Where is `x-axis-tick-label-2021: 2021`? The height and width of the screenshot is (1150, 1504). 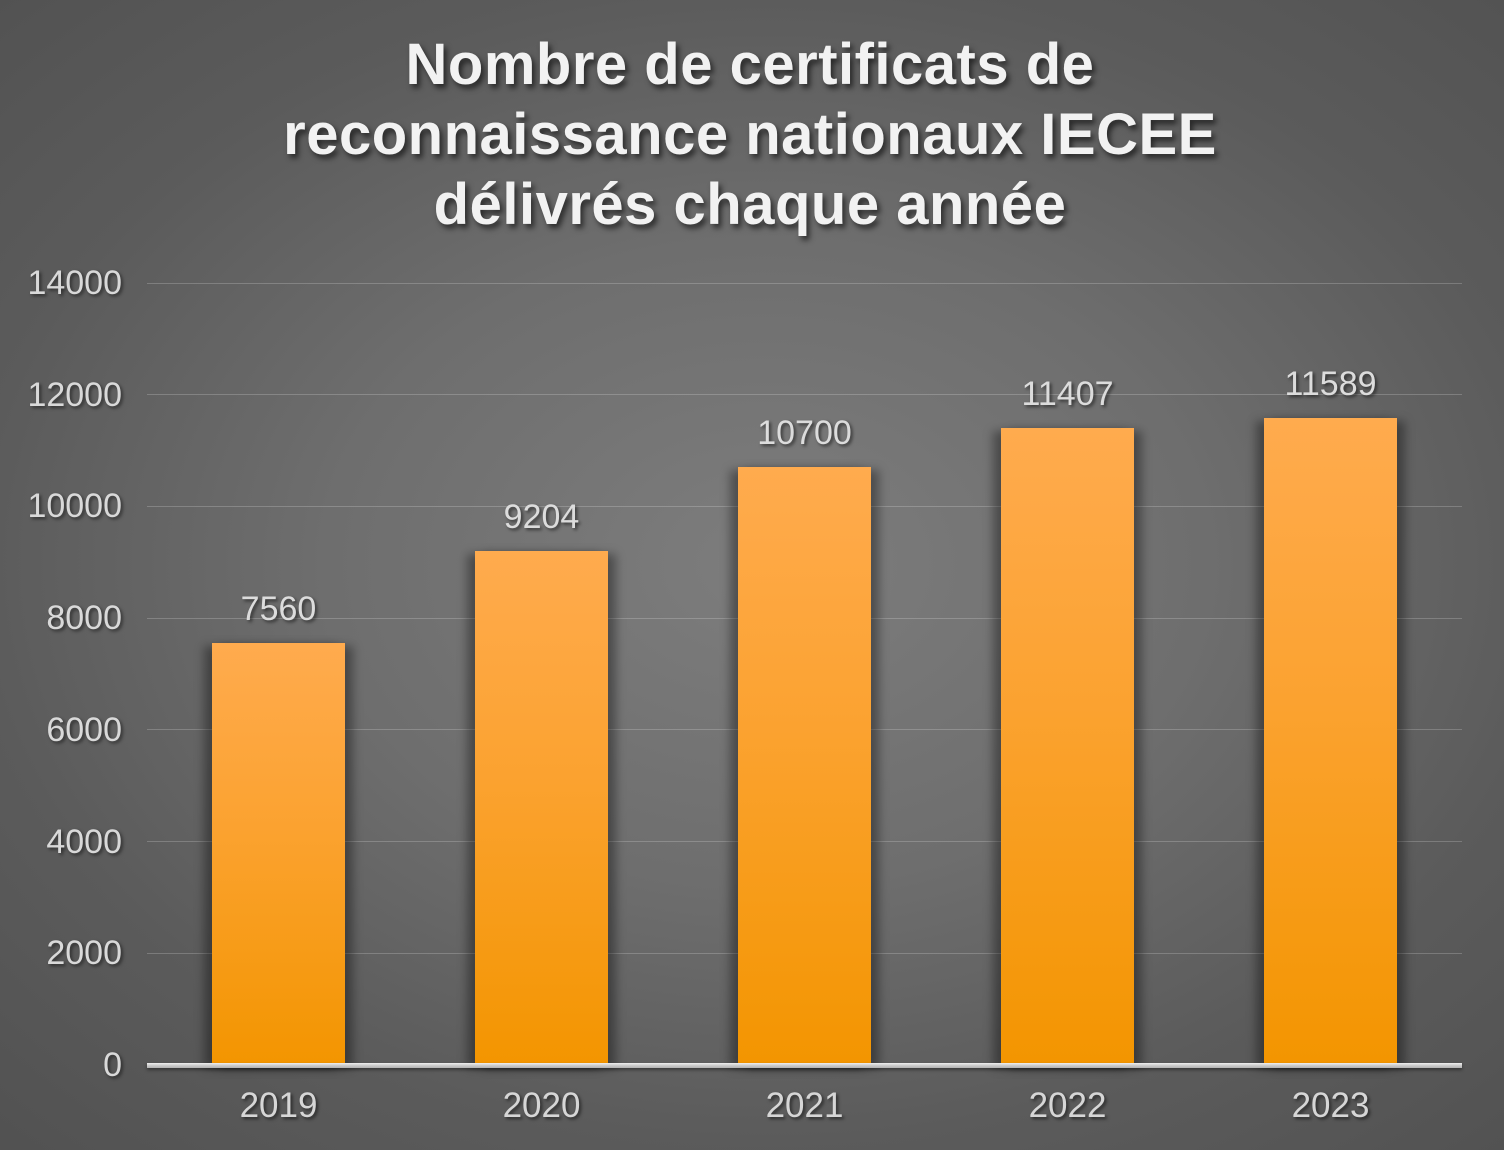
x-axis-tick-label-2021: 2021 is located at coordinates (804, 1105).